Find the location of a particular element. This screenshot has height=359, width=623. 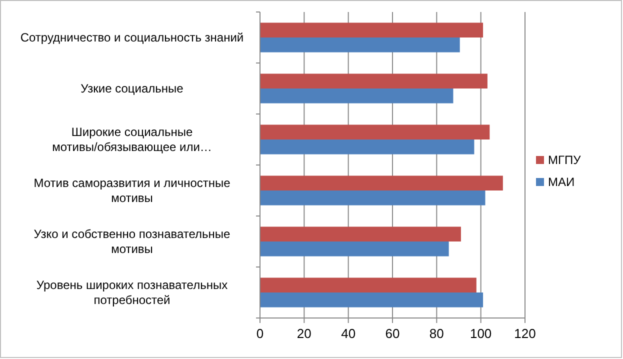

y-tick-label: Узкие социальные is located at coordinates (132, 89).